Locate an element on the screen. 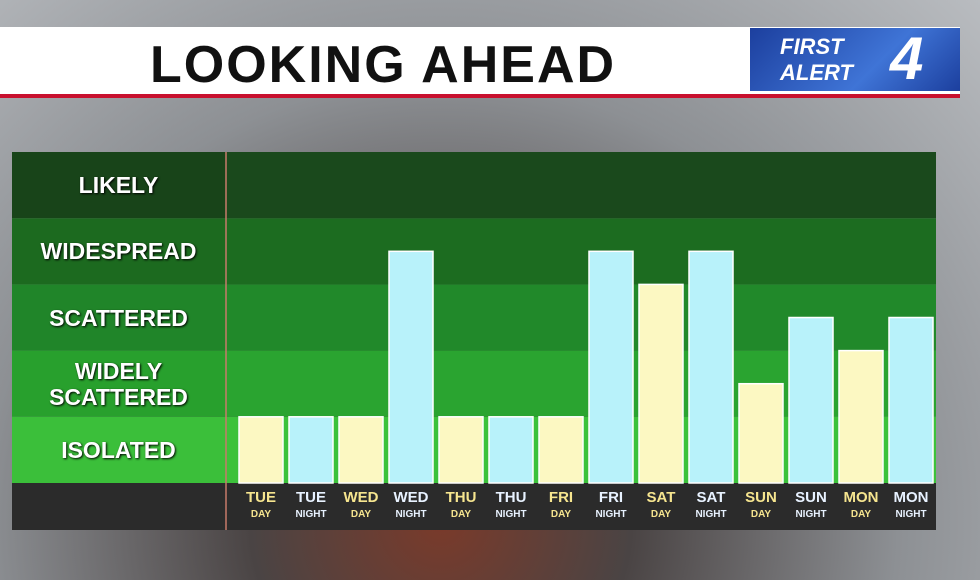  y-tick-label: ISOLATED is located at coordinates (118, 449).